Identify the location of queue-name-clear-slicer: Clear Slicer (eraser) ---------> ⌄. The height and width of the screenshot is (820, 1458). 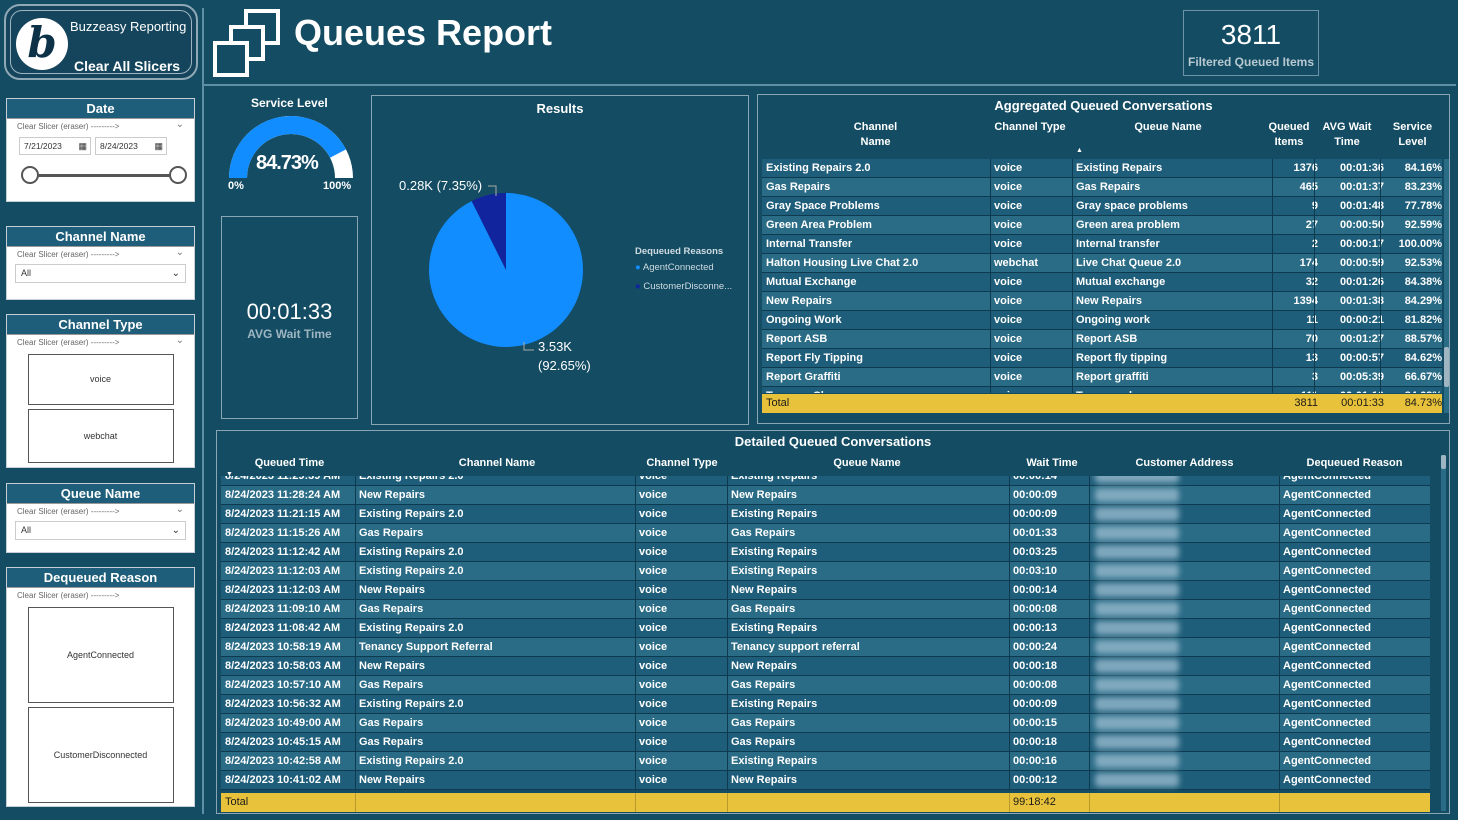
(100, 510).